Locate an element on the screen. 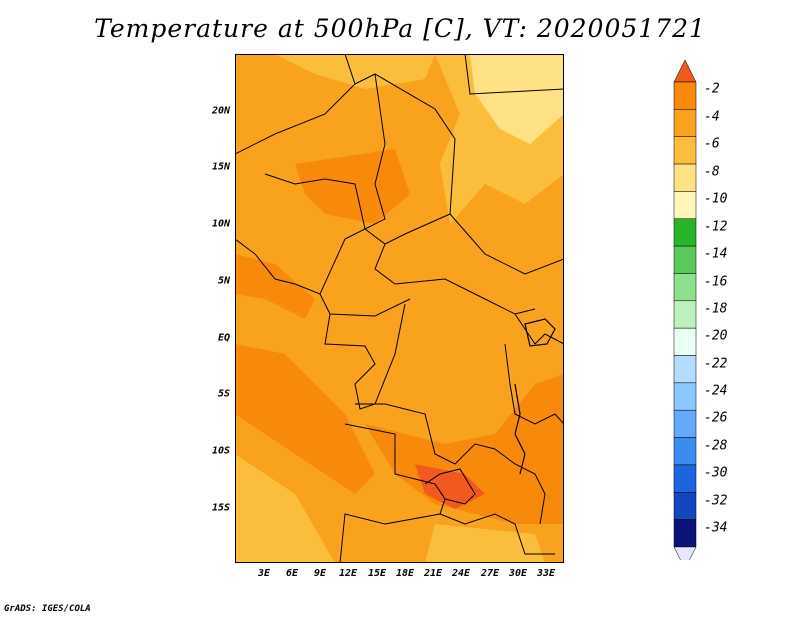 The height and width of the screenshot is (618, 800). colorbar-label: -4 is located at coordinates (712, 117).